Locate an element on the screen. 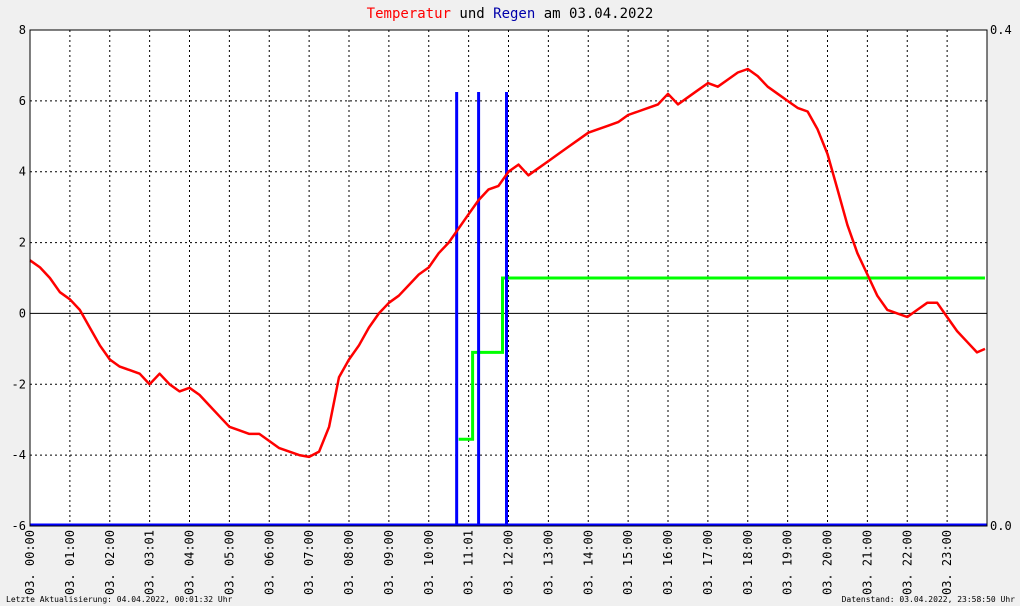 The height and width of the screenshot is (606, 1020). title-rain-word: Regen is located at coordinates (514, 14).